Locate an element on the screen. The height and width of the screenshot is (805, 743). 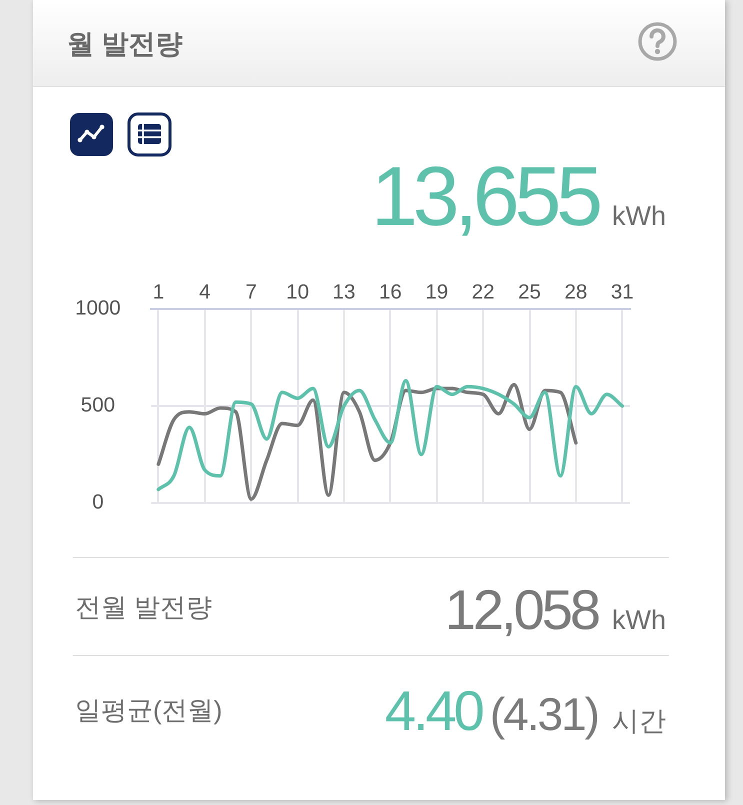
text: 시간 is located at coordinates (639, 721).